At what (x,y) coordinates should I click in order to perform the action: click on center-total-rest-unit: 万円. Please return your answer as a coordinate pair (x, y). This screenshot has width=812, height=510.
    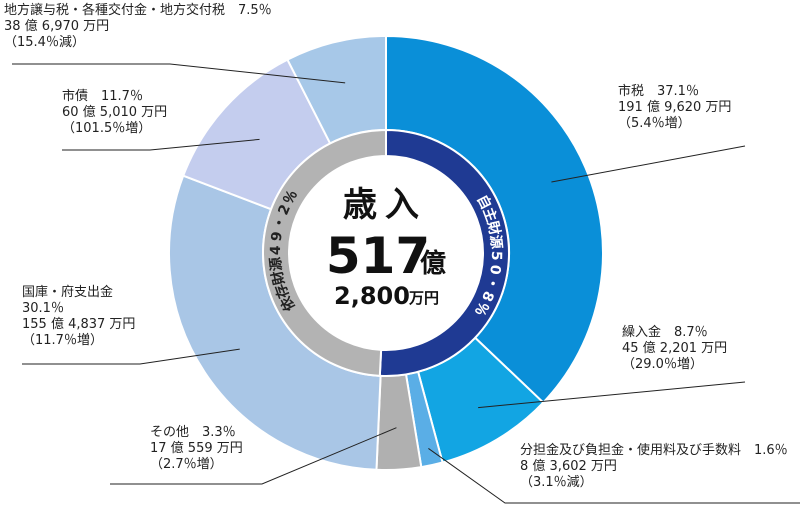
    Looking at the image, I should click on (423, 298).